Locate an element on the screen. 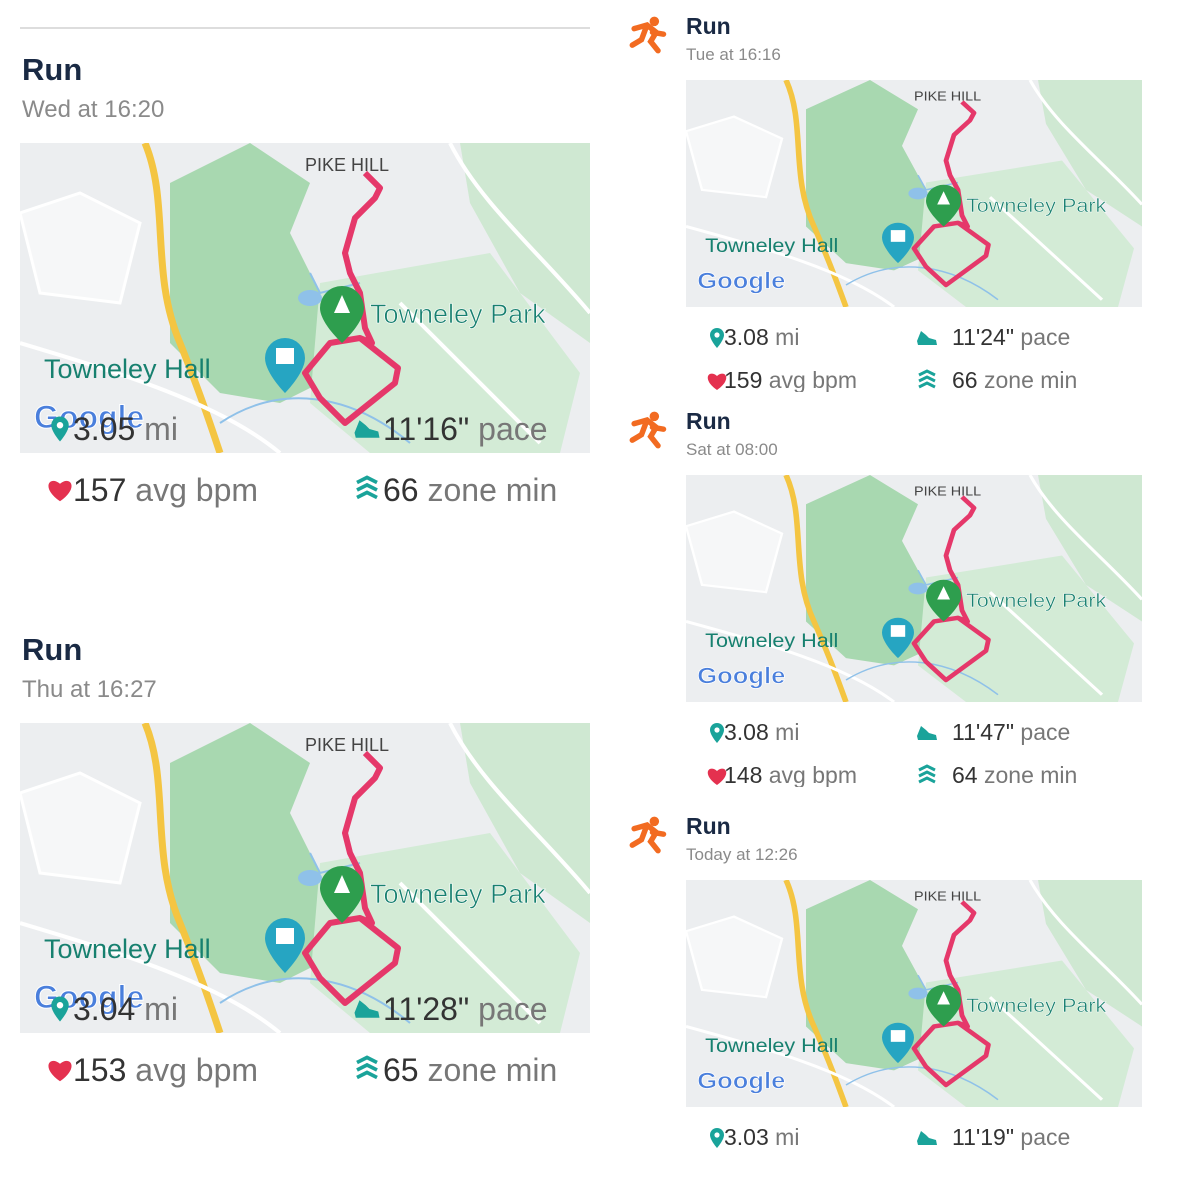  stat: 66 zone min is located at coordinates (1014, 379).